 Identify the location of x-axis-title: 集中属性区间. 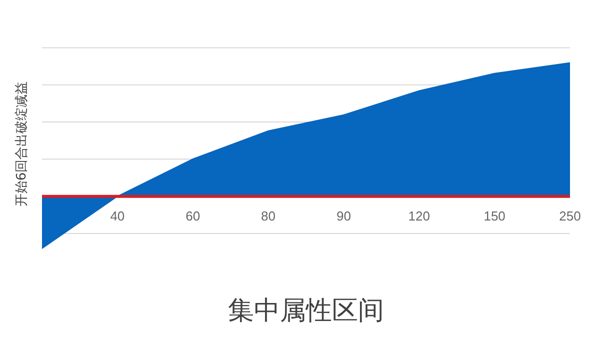
(306, 311).